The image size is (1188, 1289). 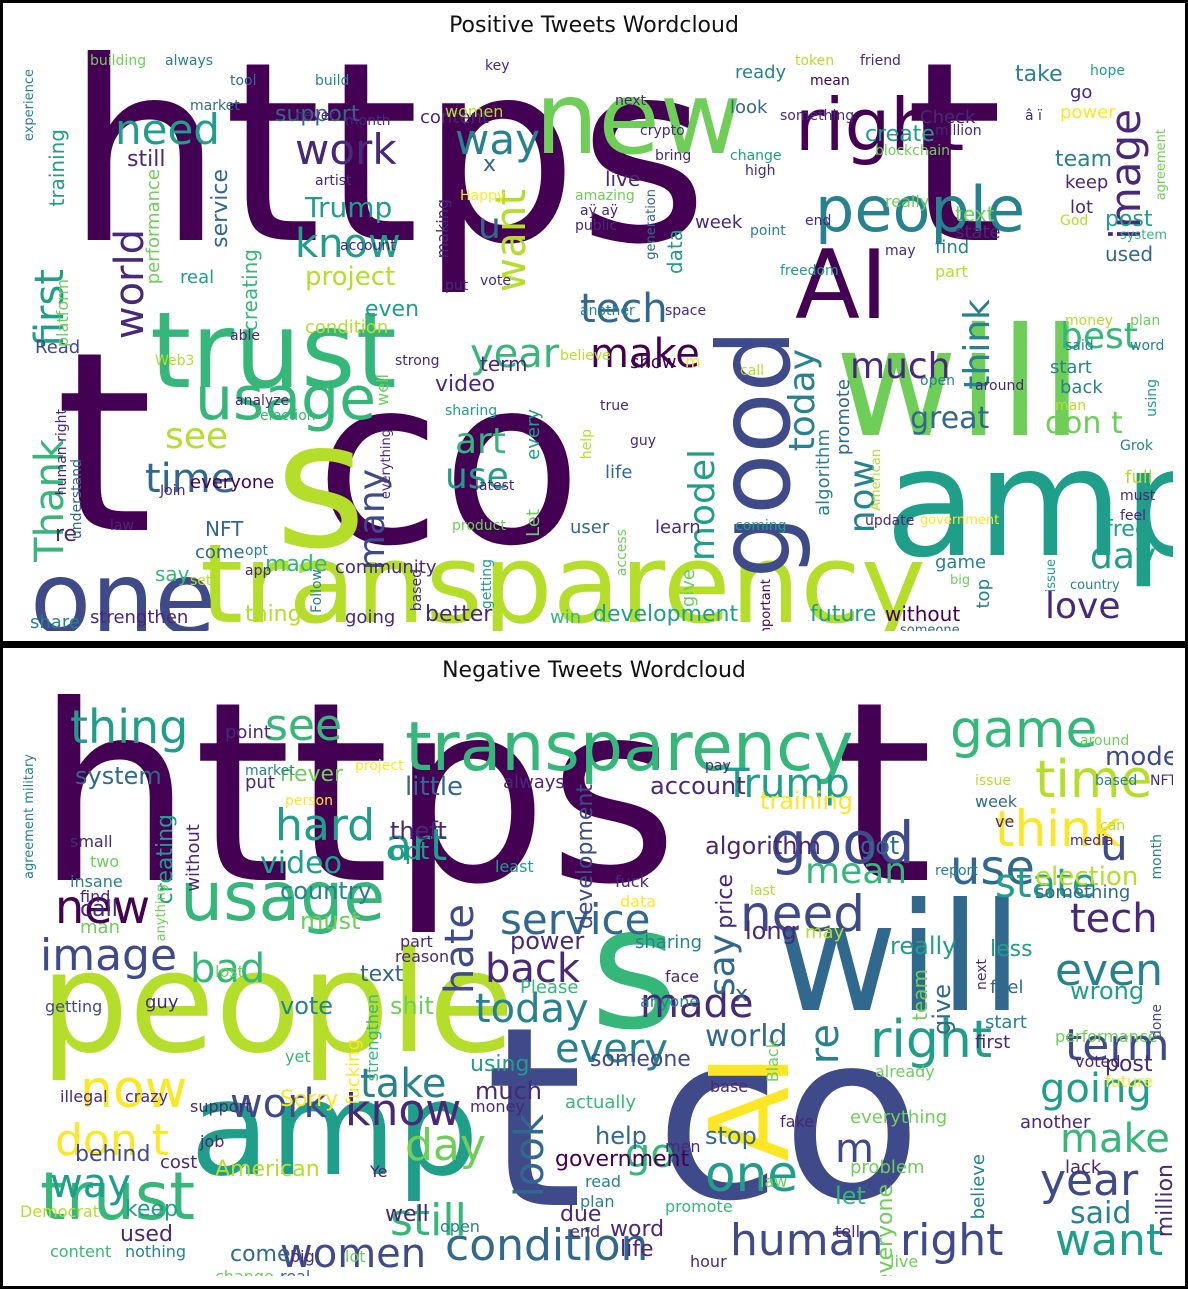 I want to click on negative-word: t, so click(x=884, y=816).